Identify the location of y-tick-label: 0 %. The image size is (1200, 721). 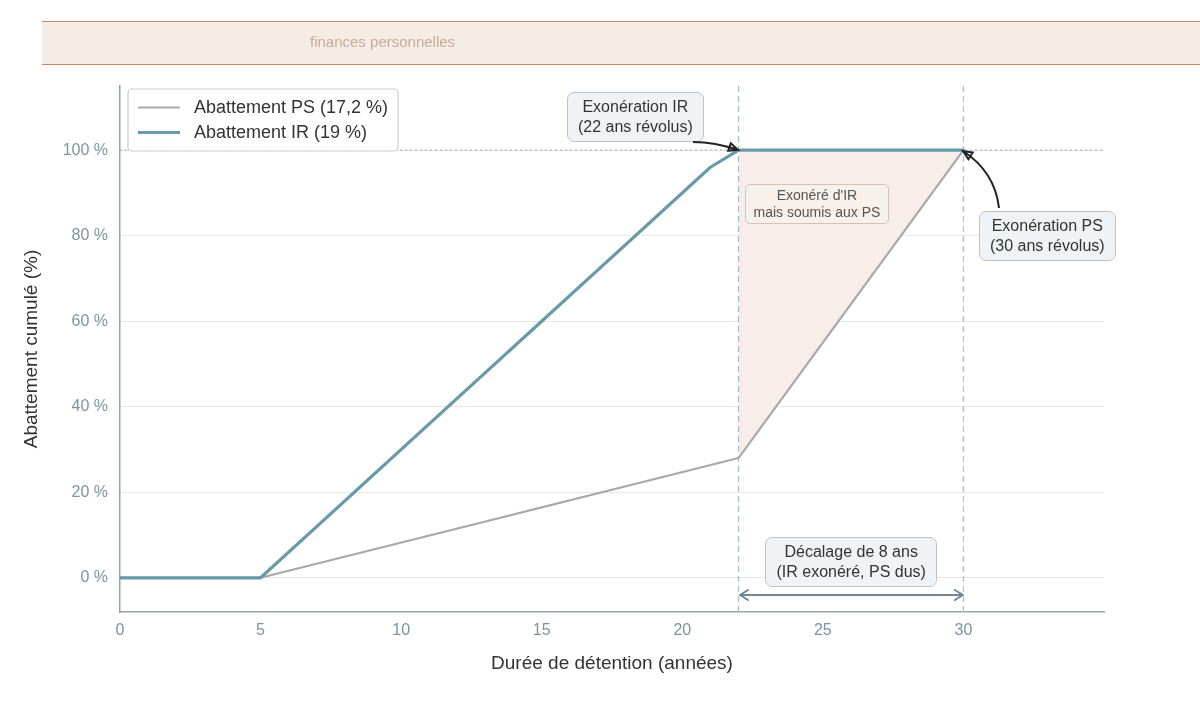
(94, 577).